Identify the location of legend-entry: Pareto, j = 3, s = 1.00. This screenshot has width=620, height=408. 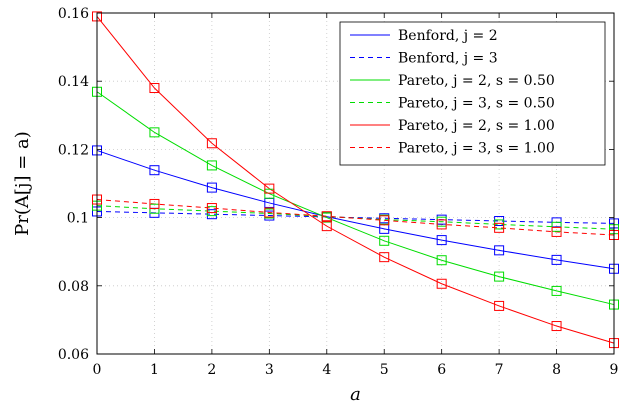
(476, 149).